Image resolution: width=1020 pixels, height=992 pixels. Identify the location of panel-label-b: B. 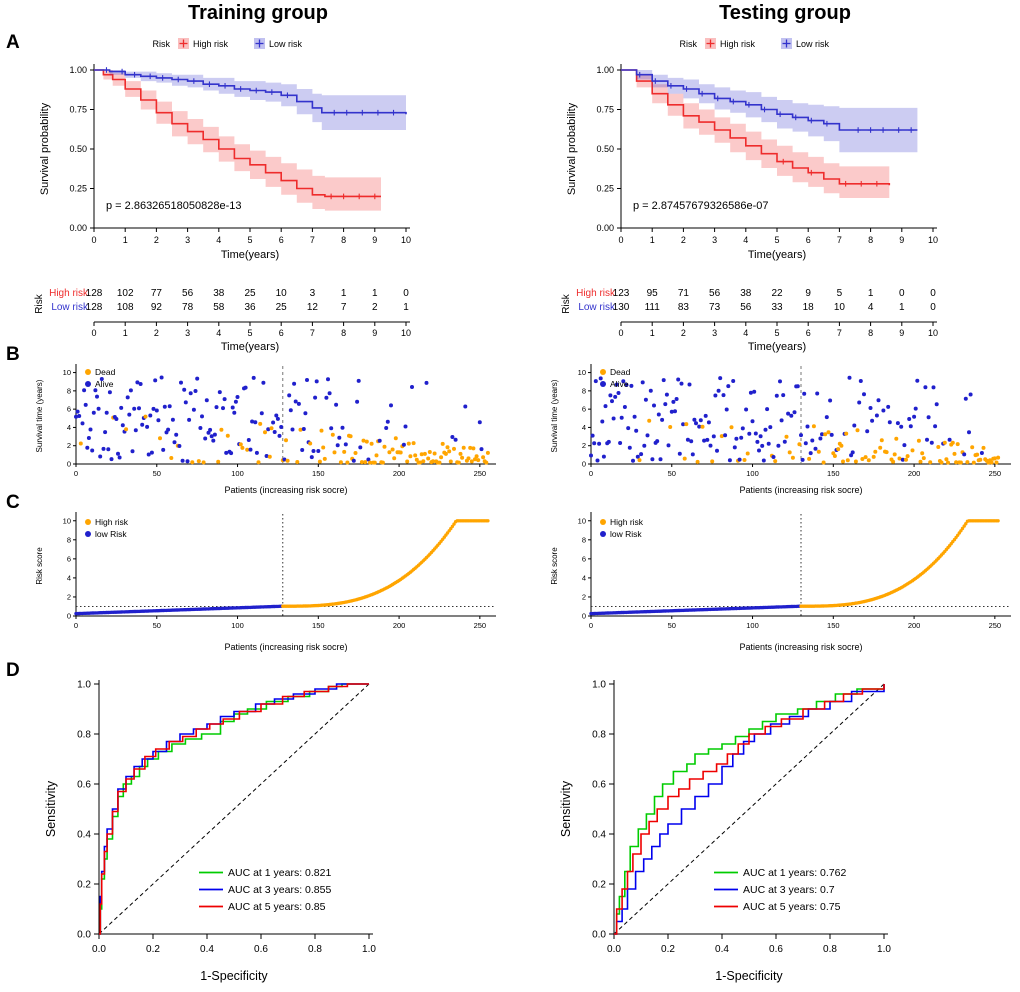
(13, 354).